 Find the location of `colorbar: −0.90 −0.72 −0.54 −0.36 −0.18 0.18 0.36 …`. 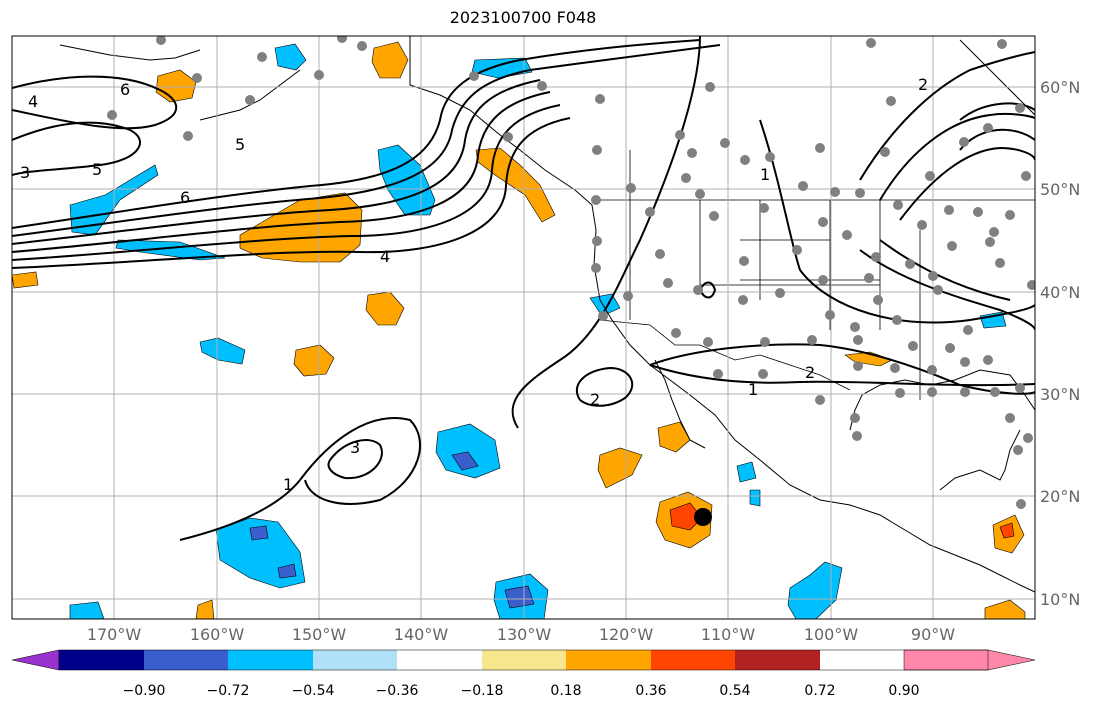

colorbar: −0.90 −0.72 −0.54 −0.36 −0.18 0.18 0.36 … is located at coordinates (523, 674).